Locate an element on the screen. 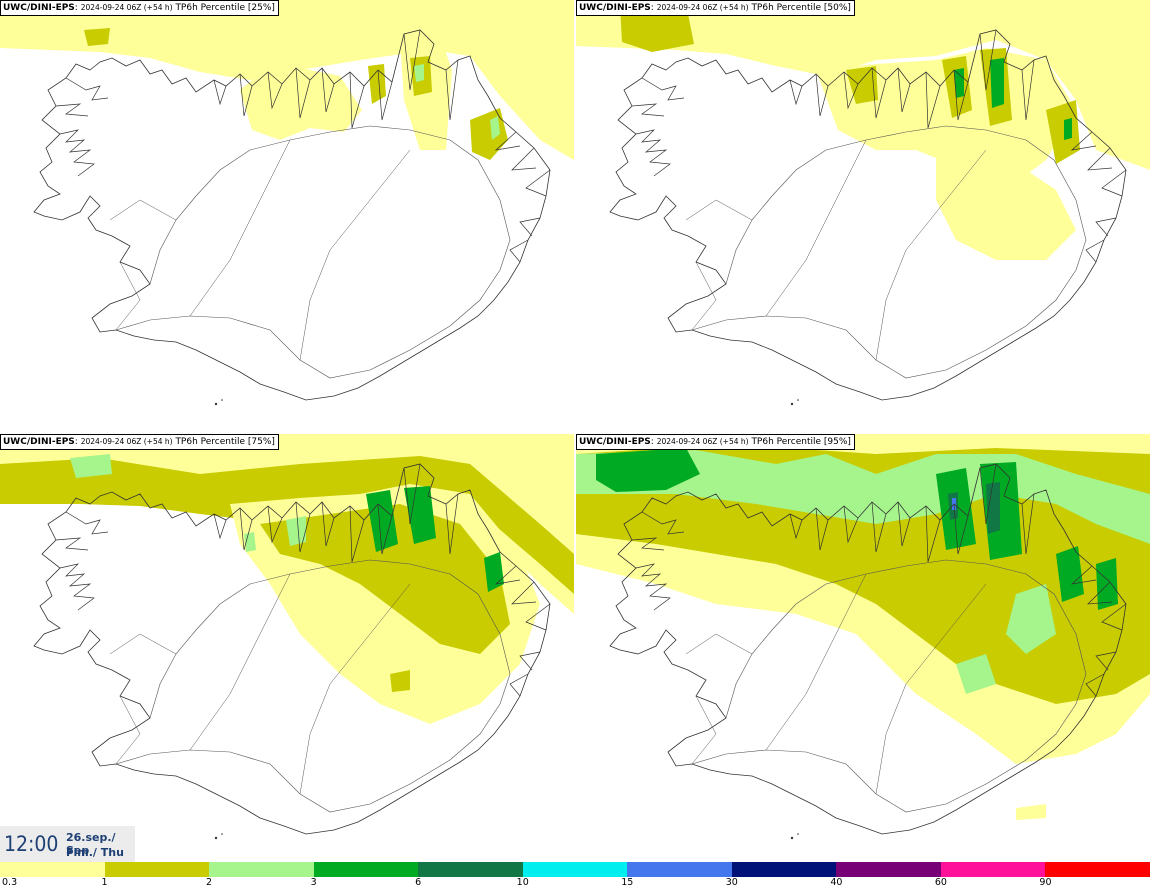  legend-tick-label: 0.3 is located at coordinates (10, 882).